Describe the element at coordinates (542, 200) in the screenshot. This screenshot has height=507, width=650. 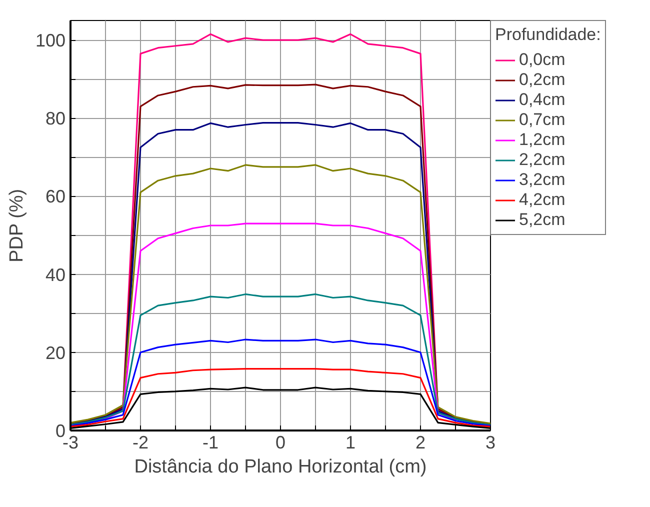
I see `legend-label: 4,2cm` at that location.